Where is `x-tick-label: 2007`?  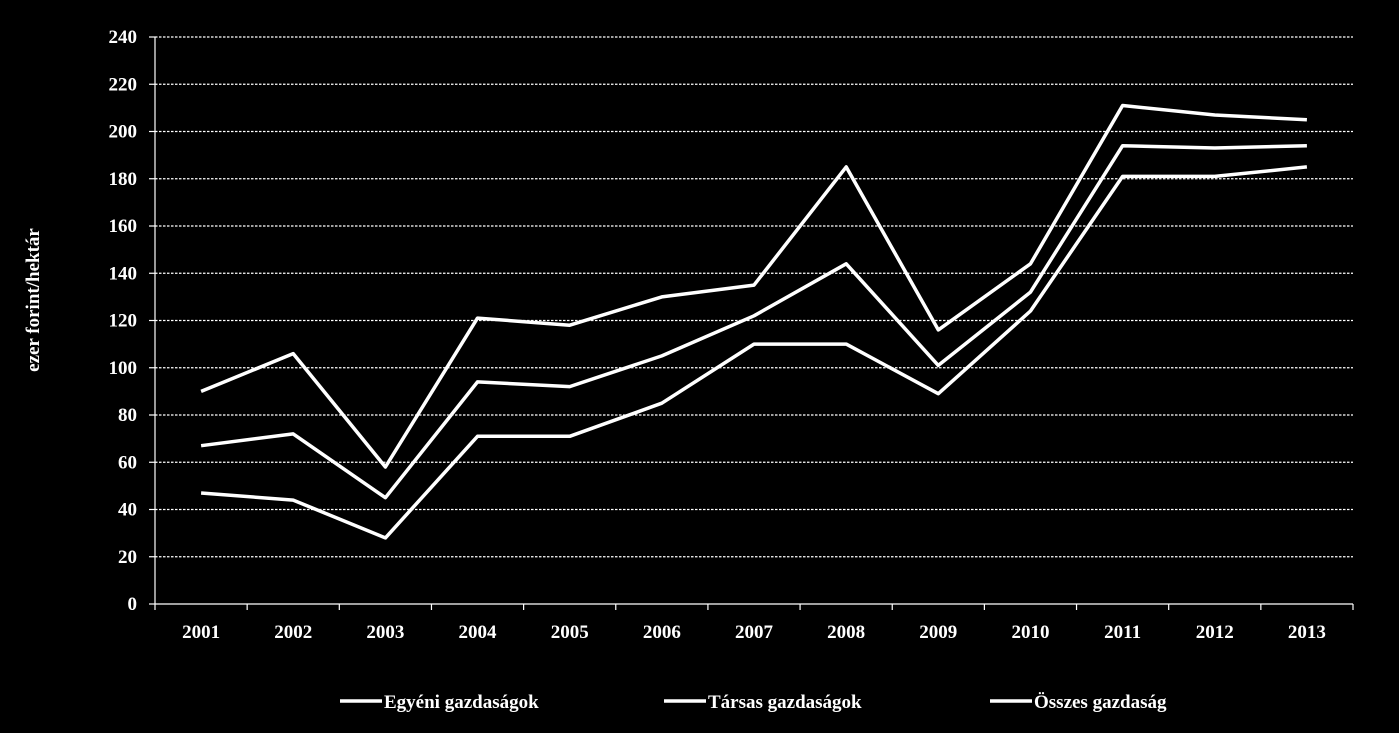 x-tick-label: 2007 is located at coordinates (754, 632).